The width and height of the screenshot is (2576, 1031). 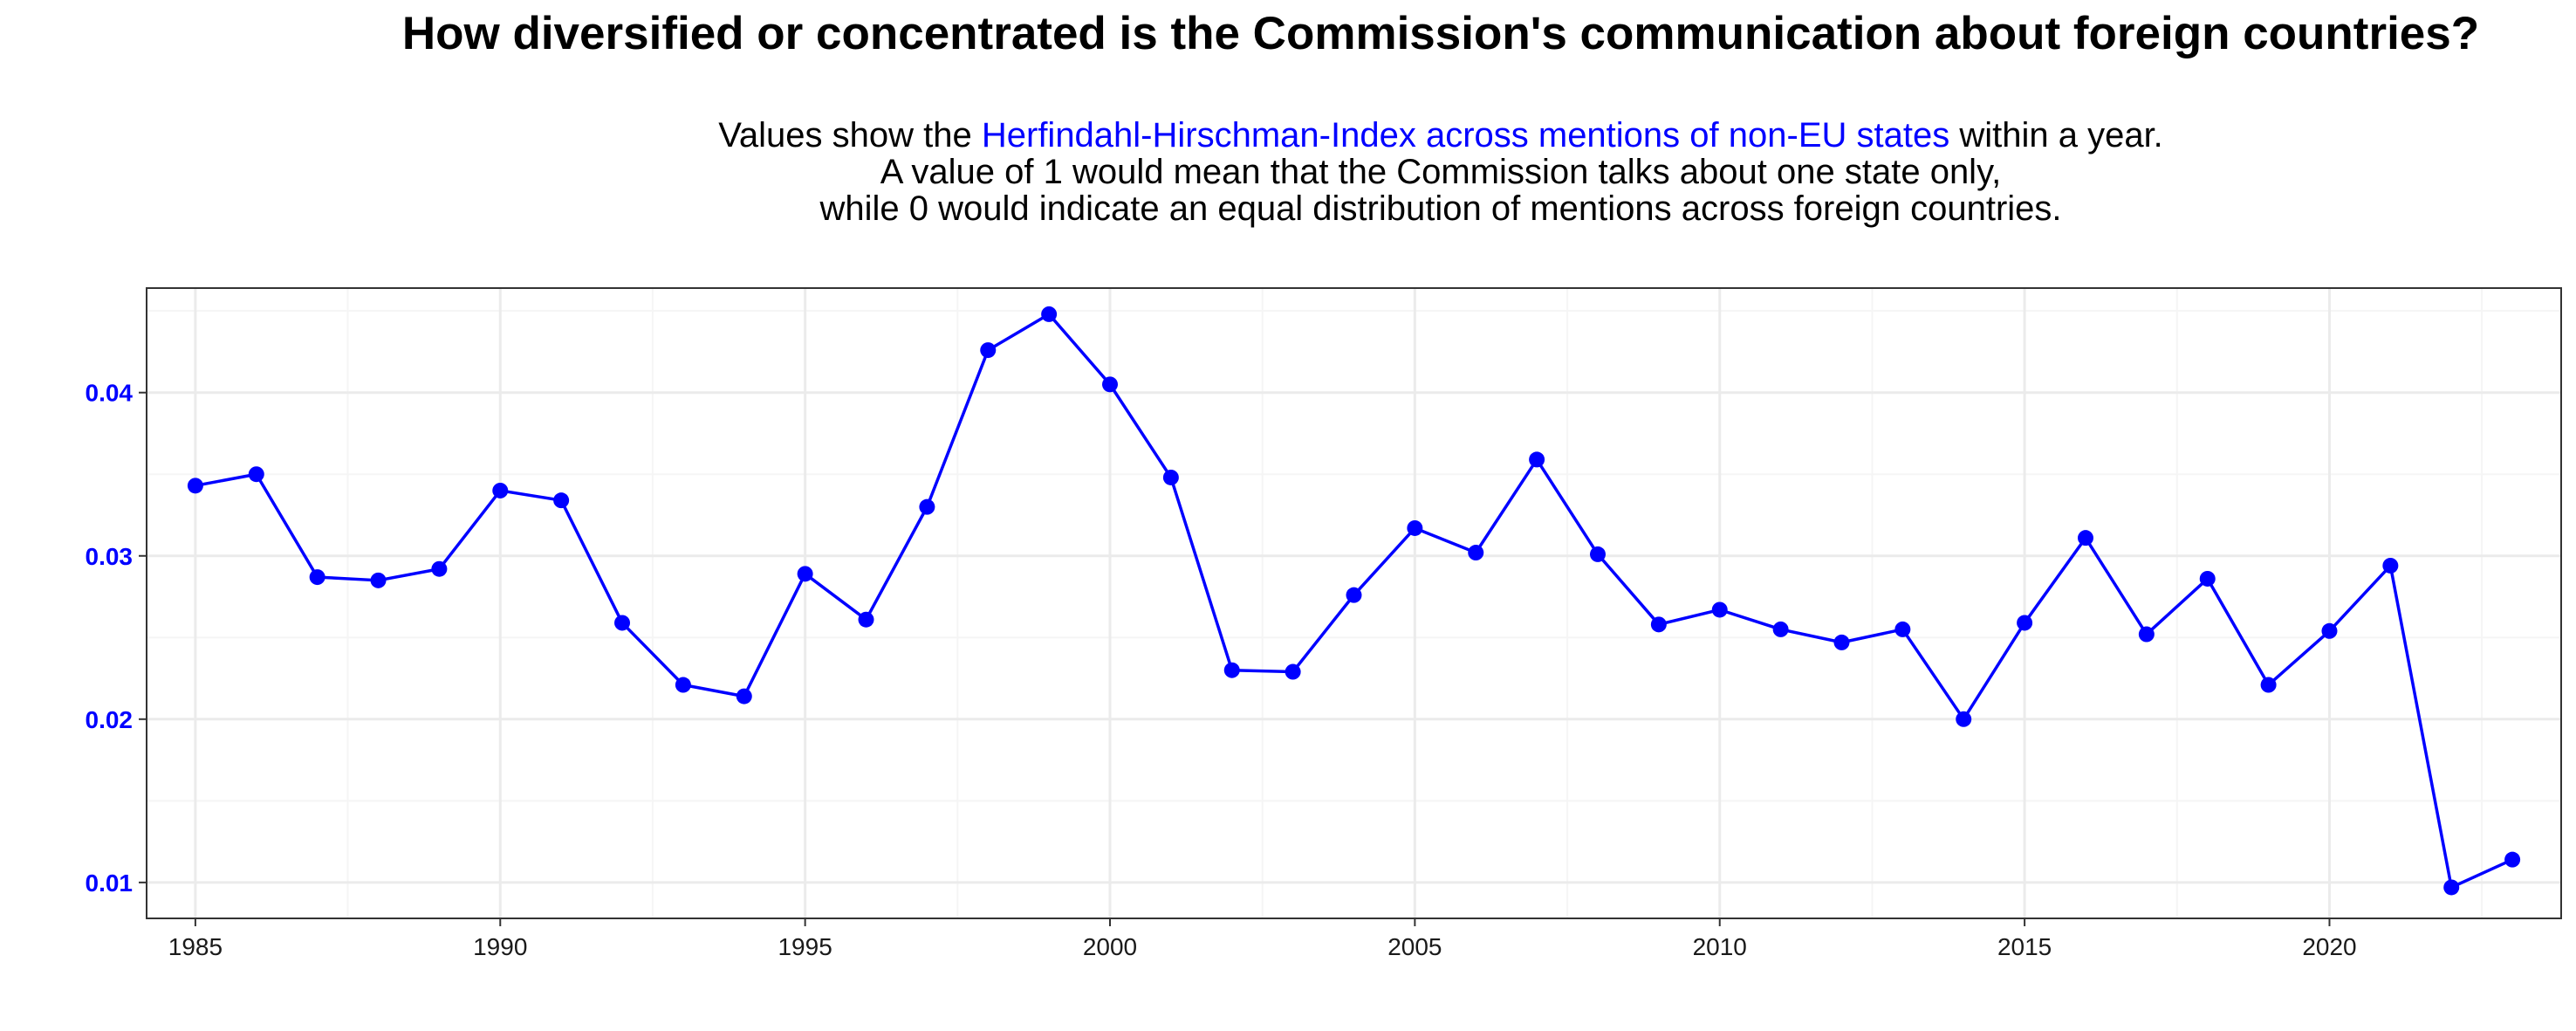 What do you see at coordinates (744, 696) in the screenshot?
I see `data-point-1994` at bounding box center [744, 696].